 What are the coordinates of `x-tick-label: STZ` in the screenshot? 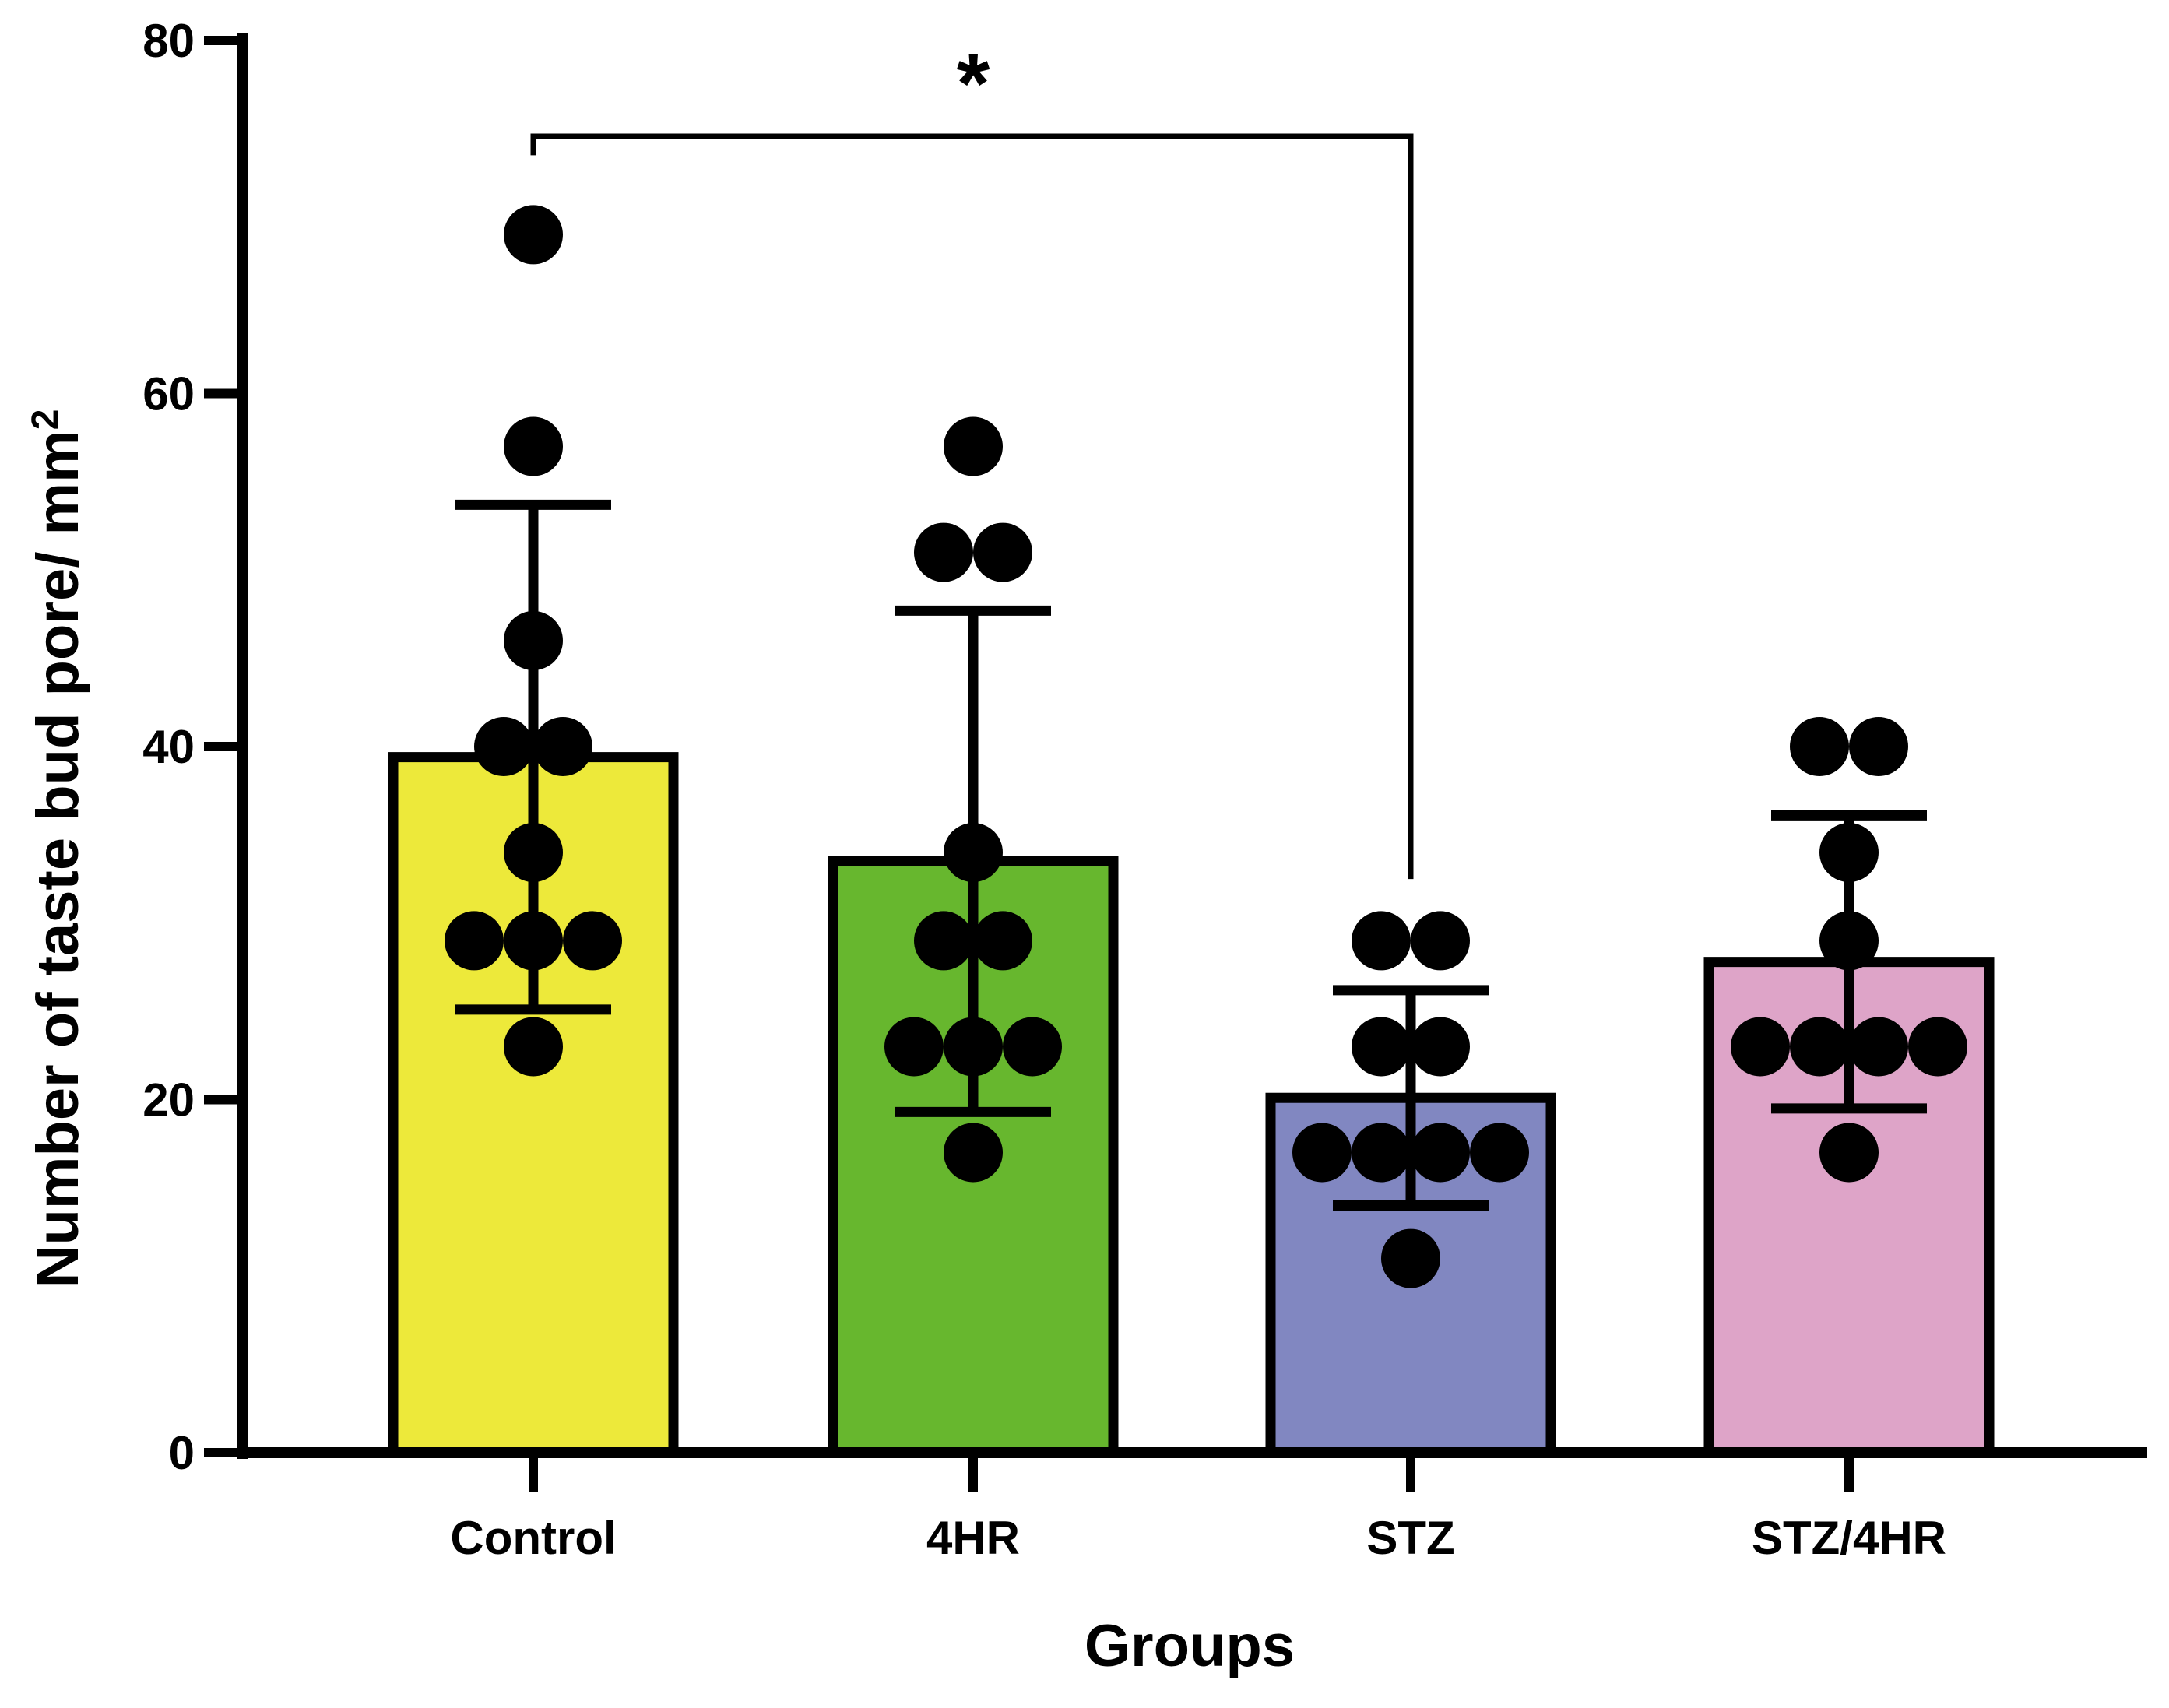 It's located at (1410, 1538).